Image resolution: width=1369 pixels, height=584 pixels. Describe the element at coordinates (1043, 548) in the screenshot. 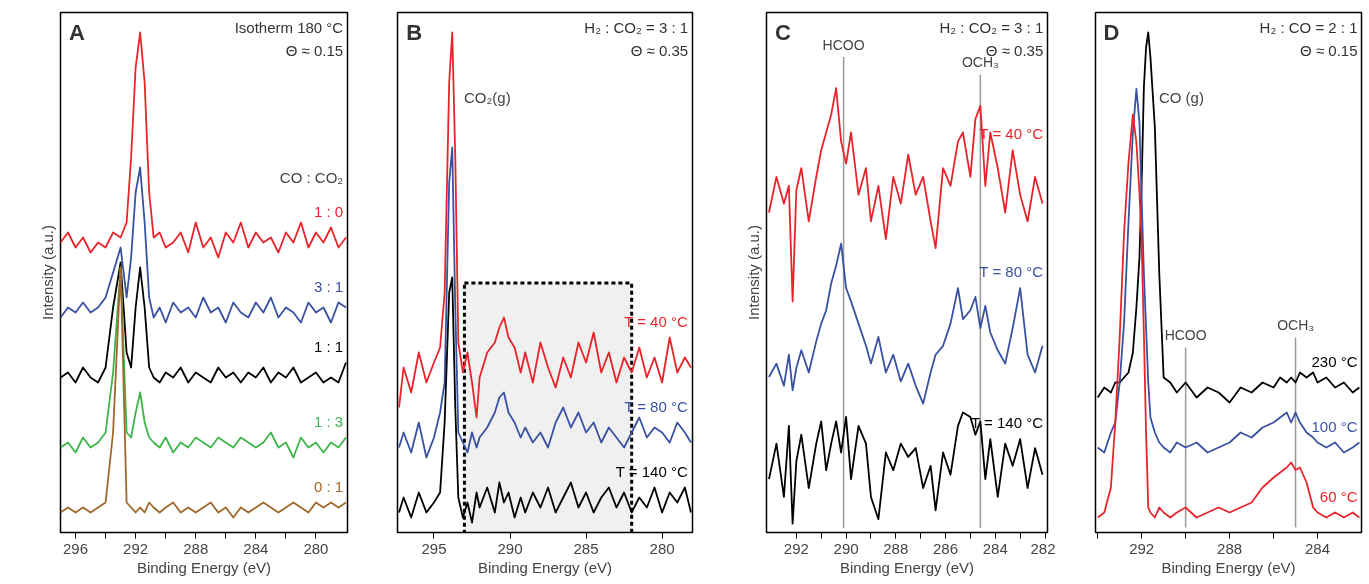

I see `x-tick-label: 282` at that location.